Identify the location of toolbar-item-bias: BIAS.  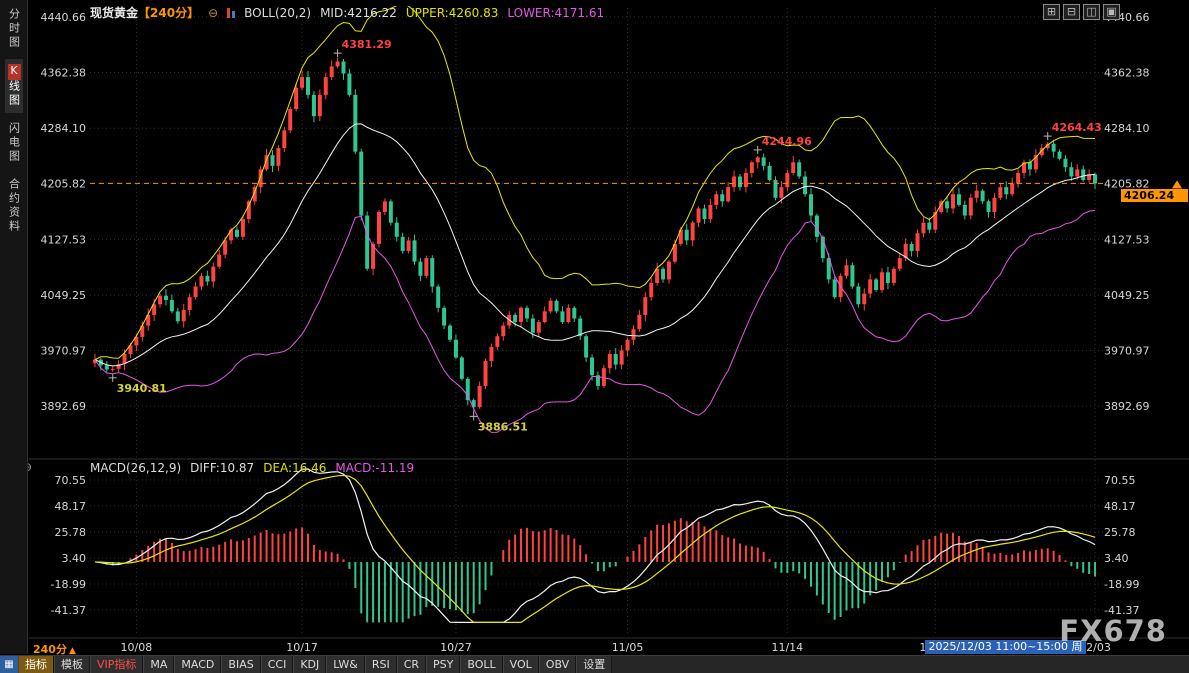
(241, 664).